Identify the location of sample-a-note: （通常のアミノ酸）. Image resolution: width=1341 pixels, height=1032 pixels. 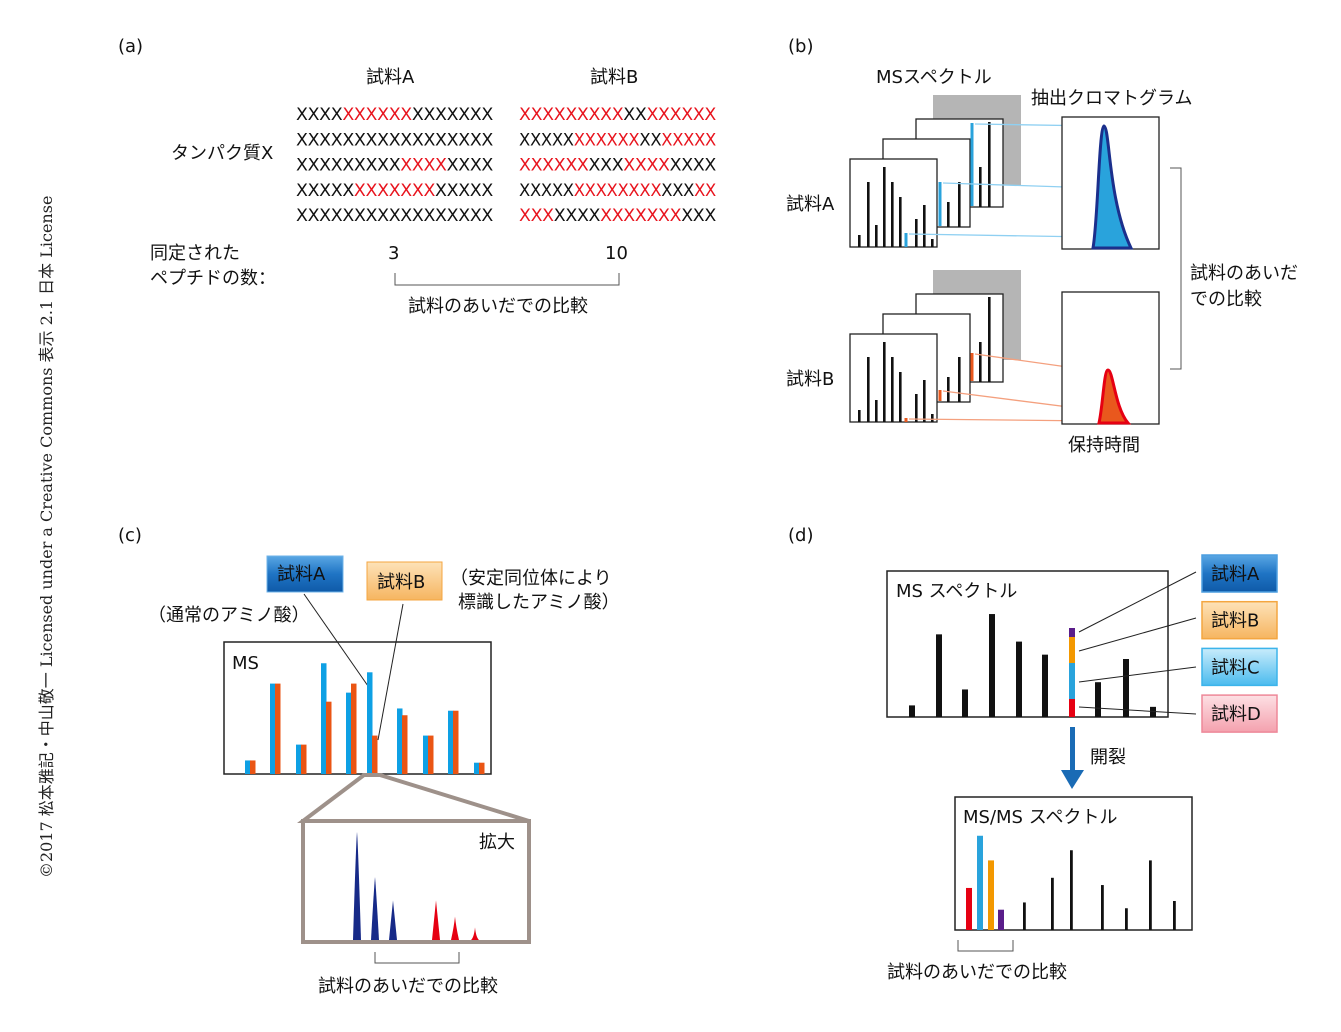
(229, 615).